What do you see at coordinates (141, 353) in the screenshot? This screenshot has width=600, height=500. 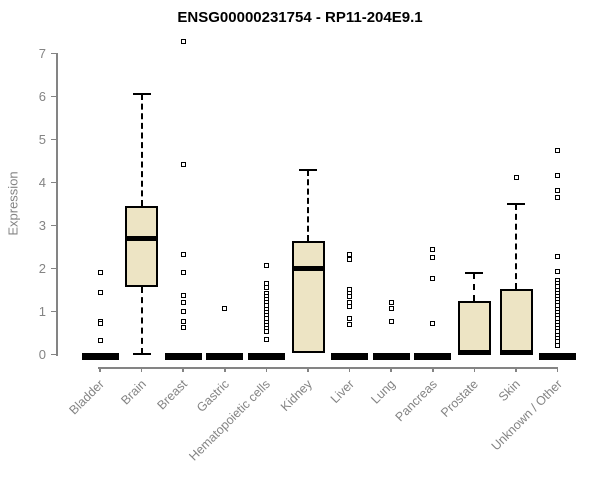 I see `lower-whisker-cap` at bounding box center [141, 353].